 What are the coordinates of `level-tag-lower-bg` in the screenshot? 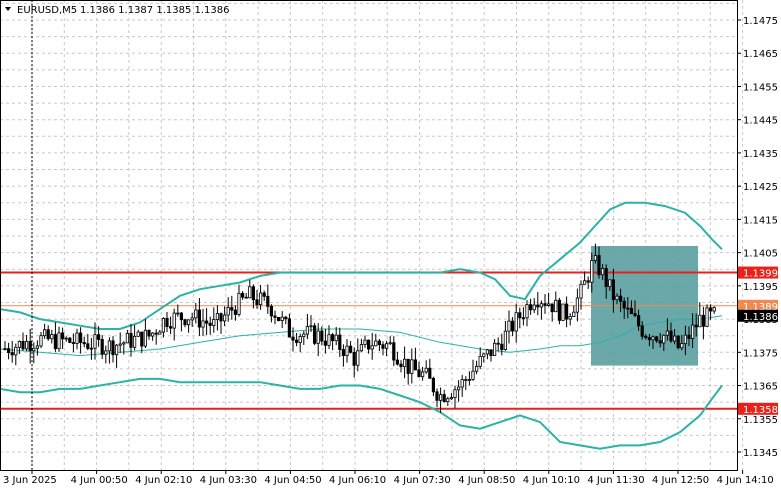 It's located at (758, 408).